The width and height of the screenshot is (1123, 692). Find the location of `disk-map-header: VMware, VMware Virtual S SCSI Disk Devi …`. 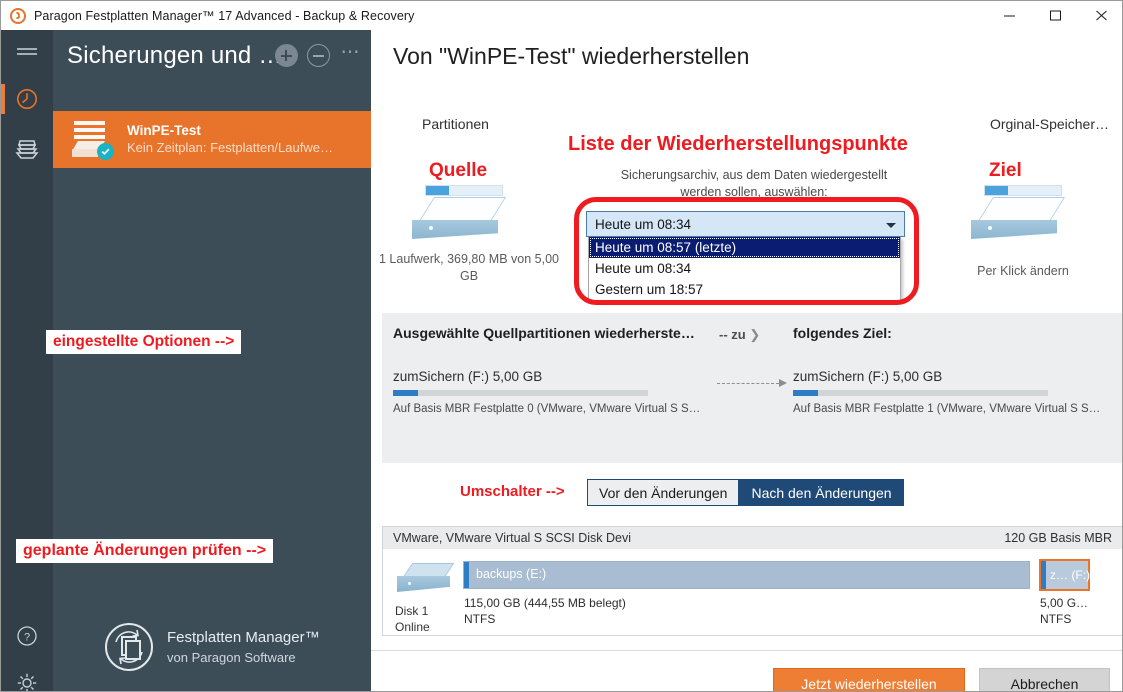

disk-map-header: VMware, VMware Virtual S SCSI Disk Devi … is located at coordinates (752, 538).